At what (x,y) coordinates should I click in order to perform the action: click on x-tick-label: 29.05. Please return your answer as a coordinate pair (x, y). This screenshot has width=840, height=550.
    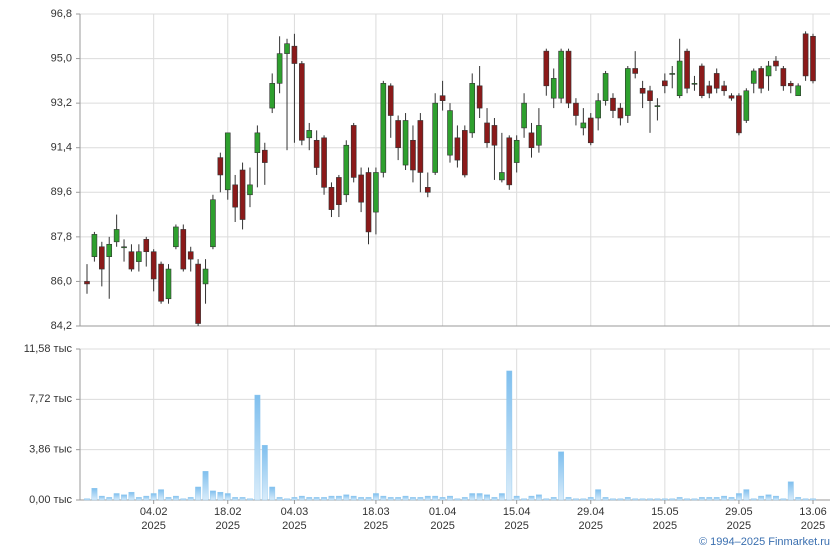
    Looking at the image, I should click on (739, 512).